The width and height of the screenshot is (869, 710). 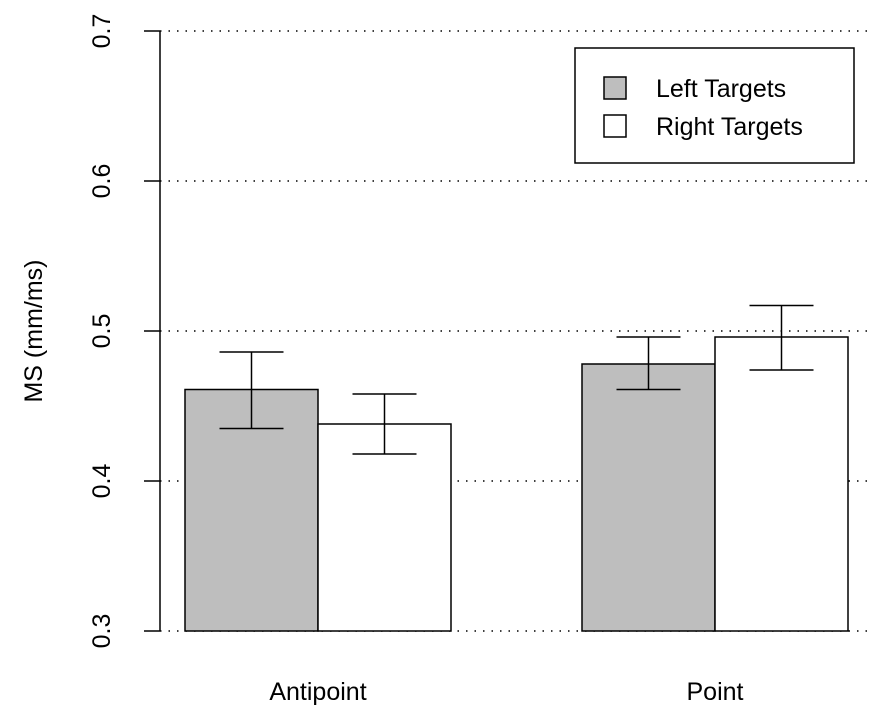 What do you see at coordinates (384, 527) in the screenshot?
I see `bar-antipoint-right-targets` at bounding box center [384, 527].